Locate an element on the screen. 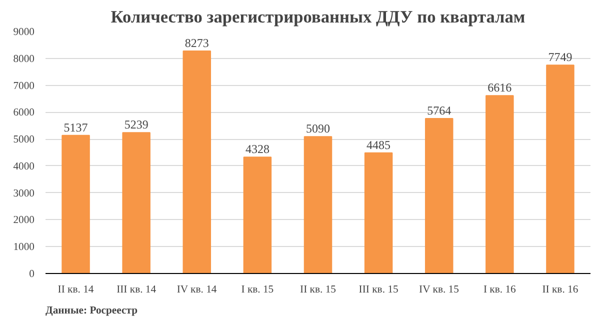 This screenshot has width=600, height=321. y-tick-label: 9000 is located at coordinates (23, 32).